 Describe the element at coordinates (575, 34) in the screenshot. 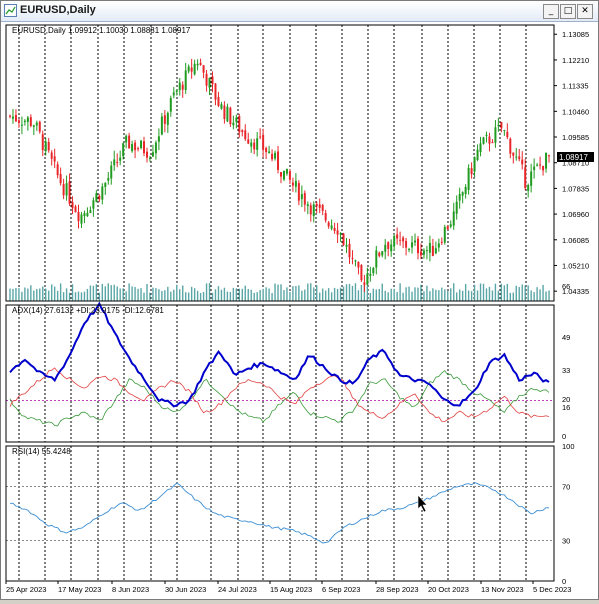

I see `price-scale-label: 1.13085` at that location.